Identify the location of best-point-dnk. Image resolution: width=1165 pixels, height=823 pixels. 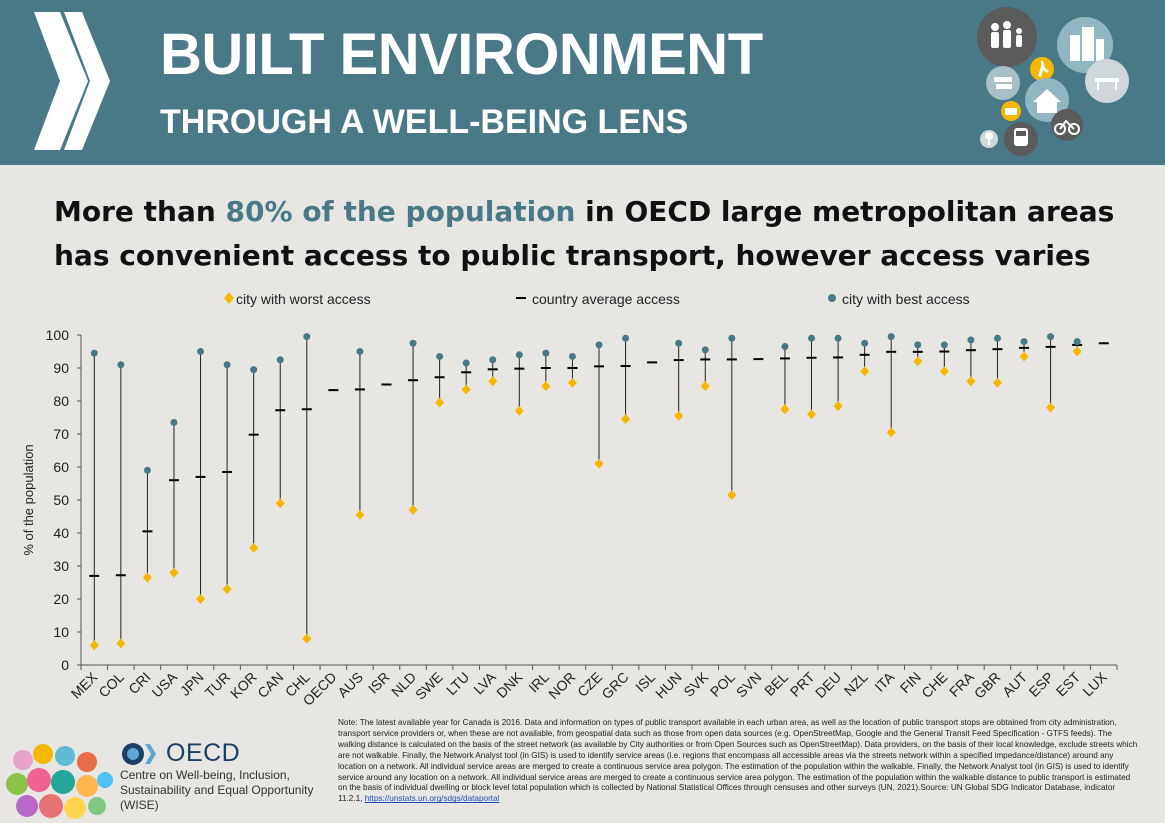
(519, 355).